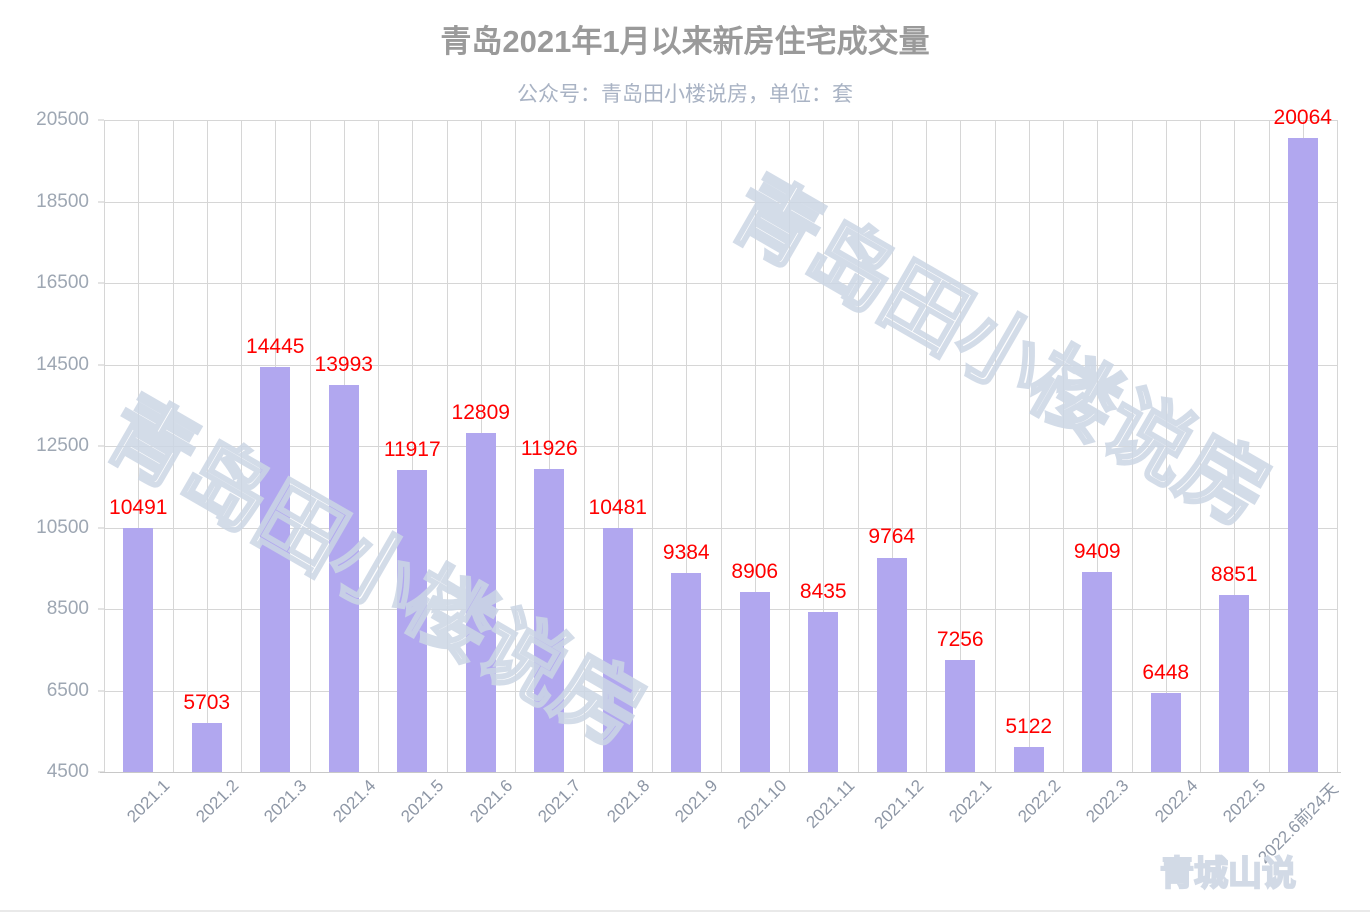  Describe the element at coordinates (823, 591) in the screenshot. I see `bar-value-label: 8435` at that location.